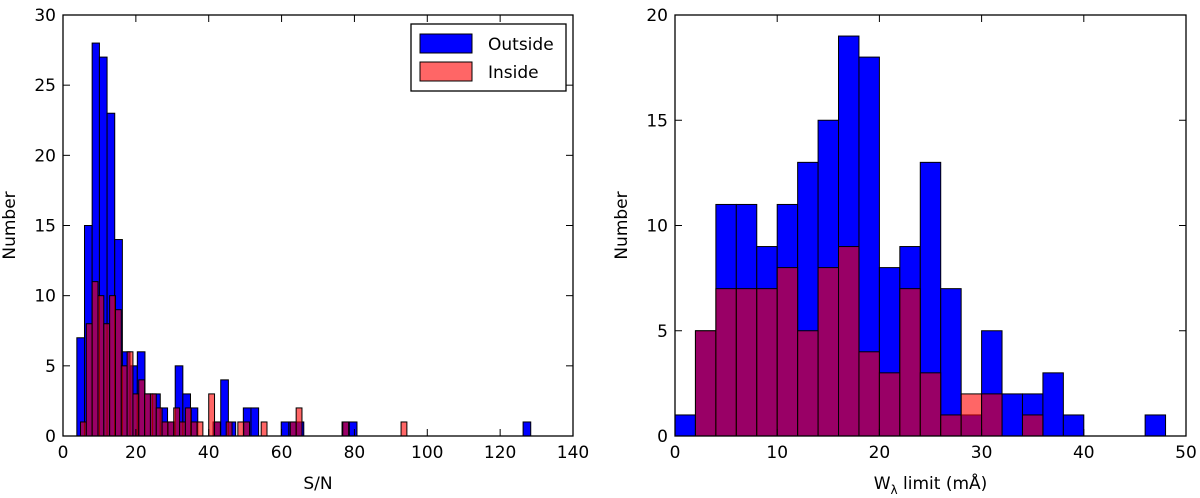  Describe the element at coordinates (880, 453) in the screenshot. I see `right-x-tick-label-2: 20` at that location.